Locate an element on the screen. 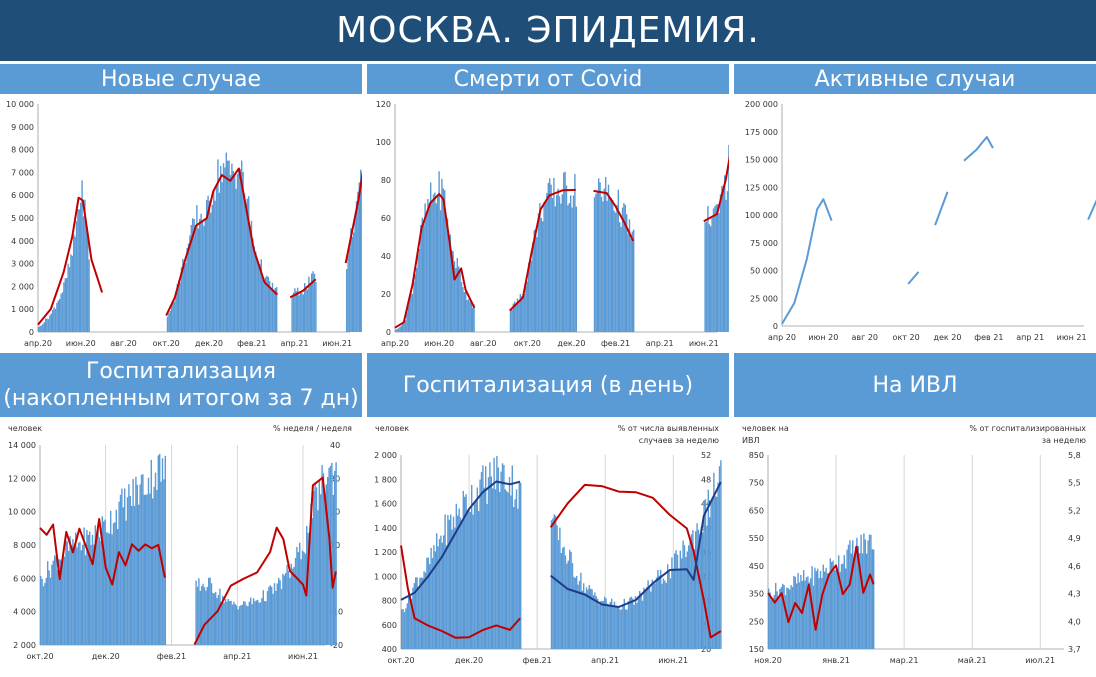  x-tick-label: авг.20 is located at coordinates (483, 343).